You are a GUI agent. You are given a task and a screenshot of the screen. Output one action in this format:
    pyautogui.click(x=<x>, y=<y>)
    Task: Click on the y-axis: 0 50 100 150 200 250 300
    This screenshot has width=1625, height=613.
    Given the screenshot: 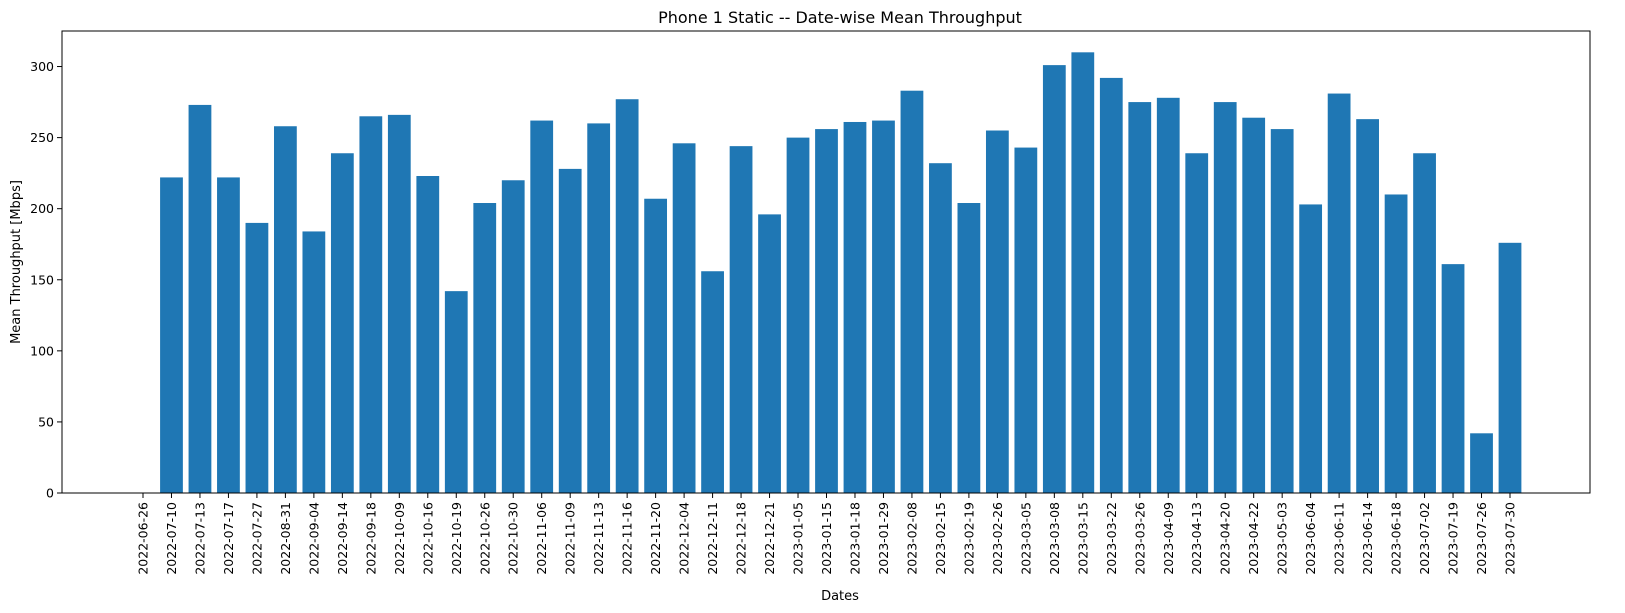 What is the action you would take?
    pyautogui.click(x=46, y=280)
    